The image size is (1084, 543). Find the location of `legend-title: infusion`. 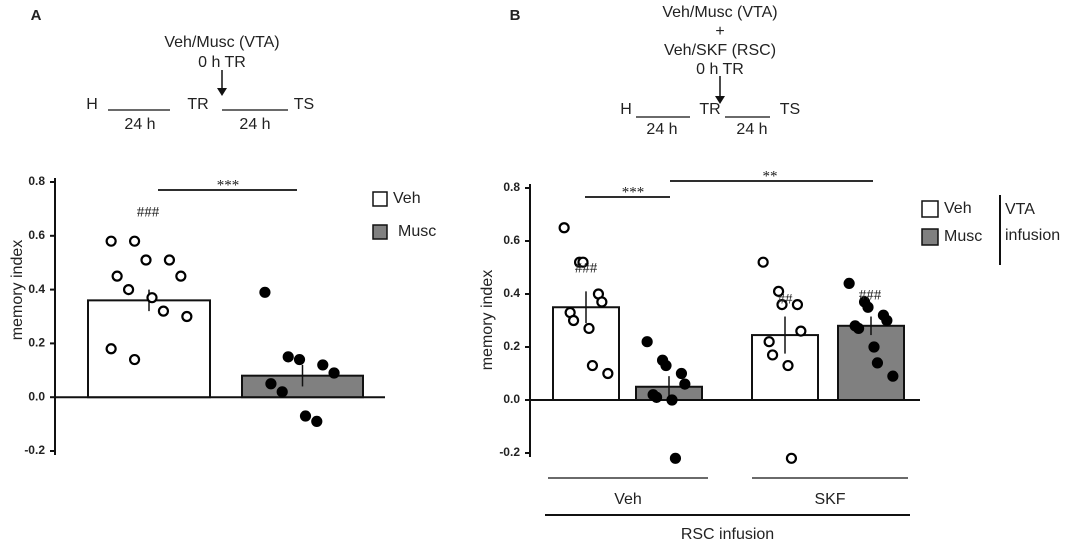

legend-title: infusion is located at coordinates (1032, 235).